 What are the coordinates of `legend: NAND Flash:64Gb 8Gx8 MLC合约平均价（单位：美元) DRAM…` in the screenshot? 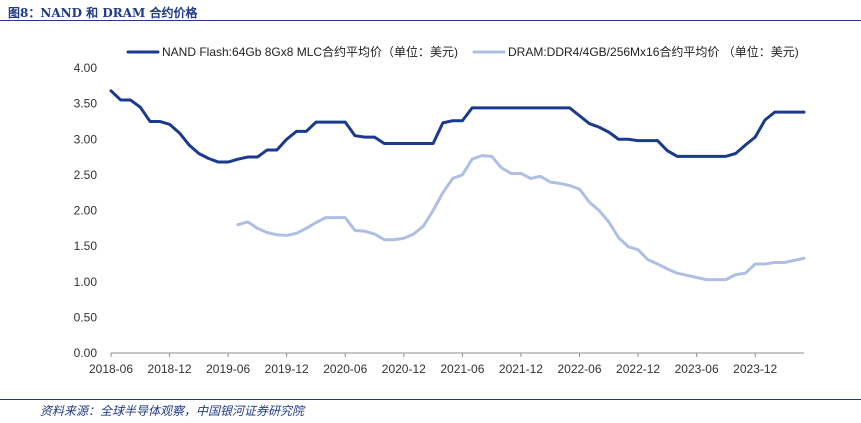 It's located at (462, 51).